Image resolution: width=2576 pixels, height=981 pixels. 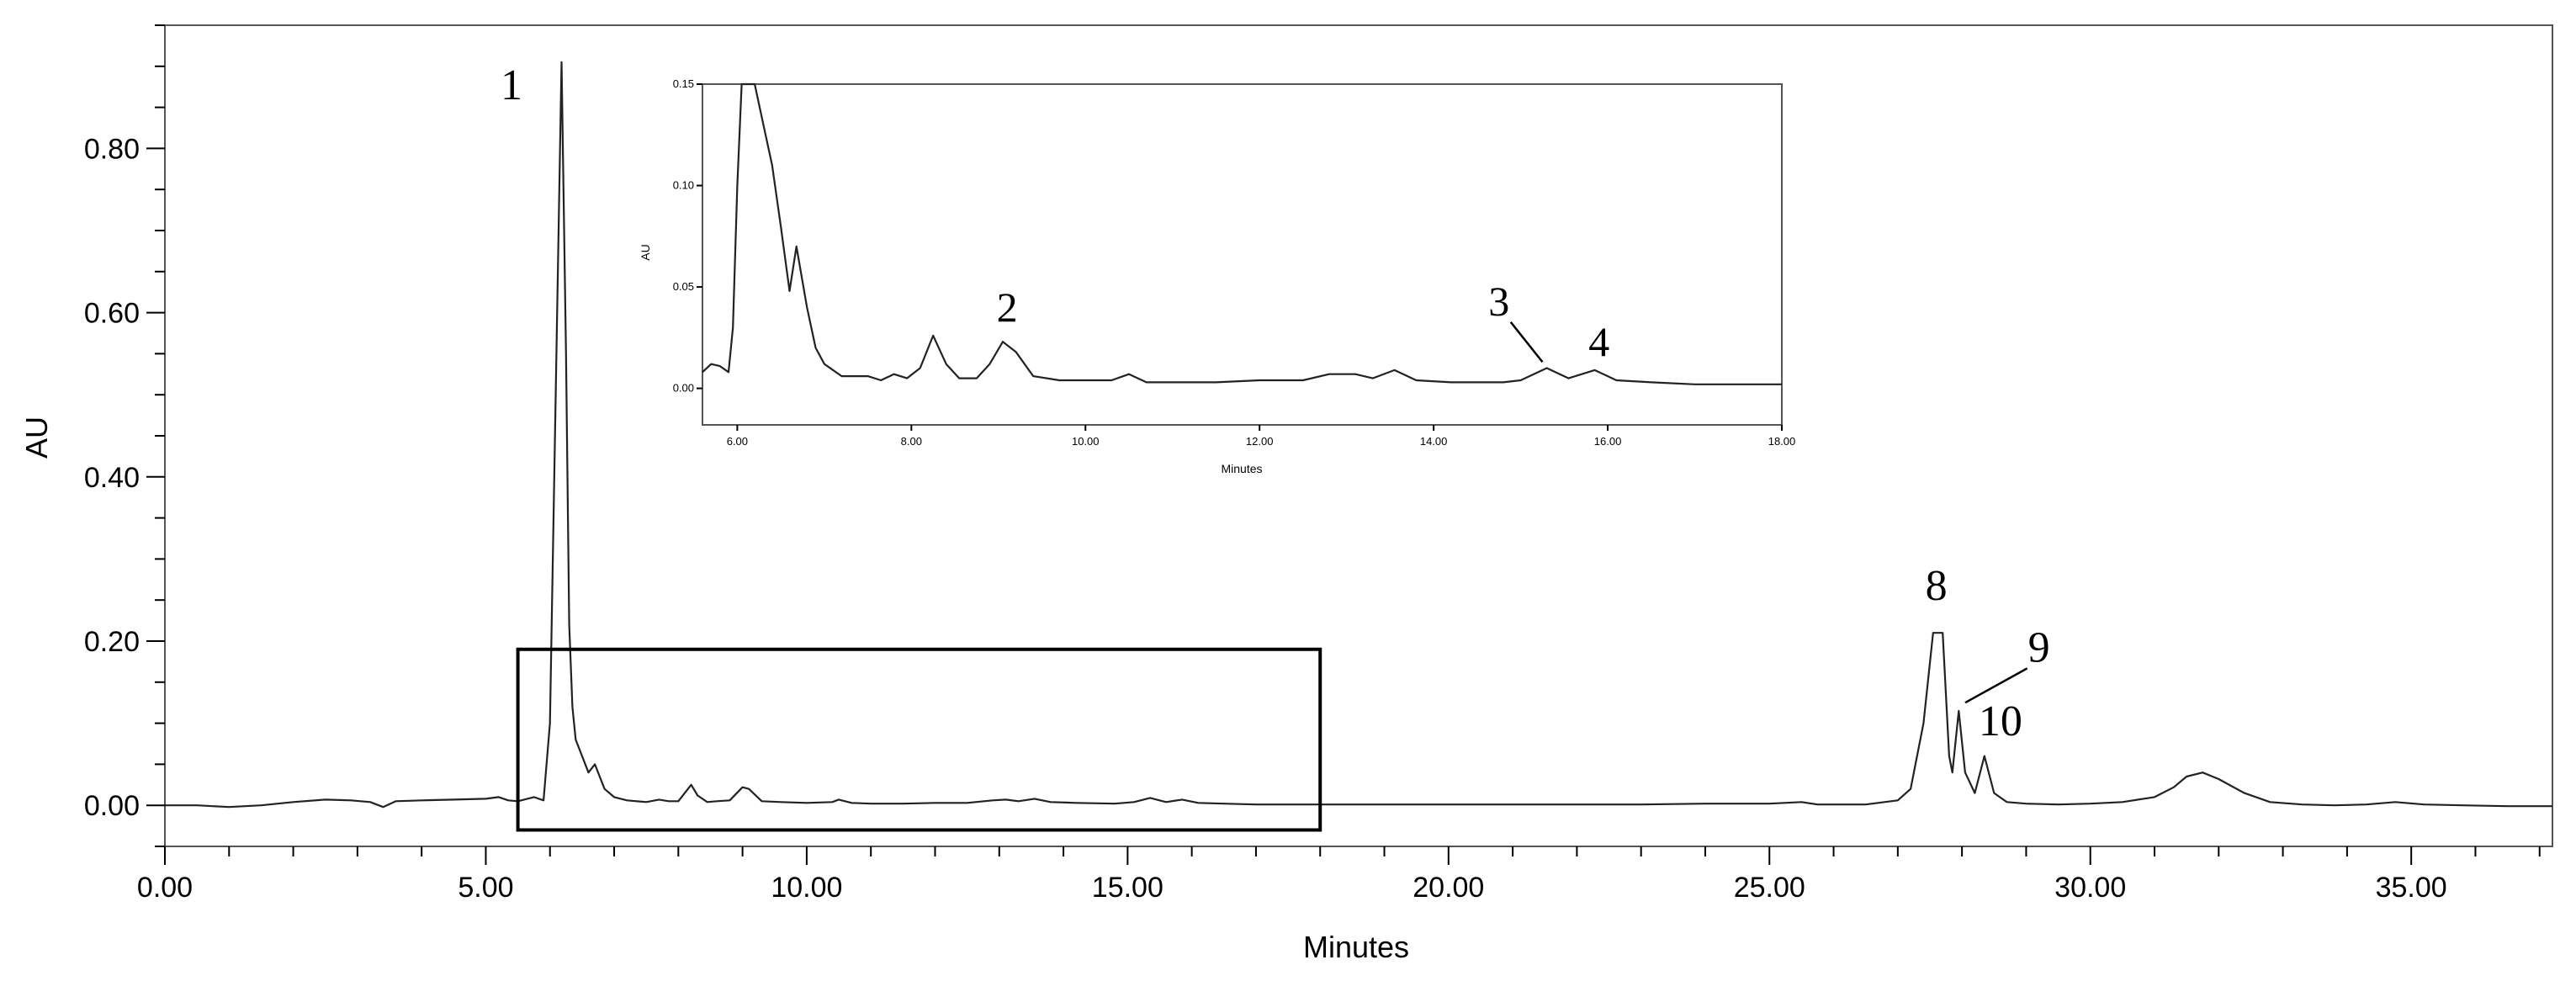 What do you see at coordinates (1241, 468) in the screenshot?
I see `inset-x-axis-title: Minutes` at bounding box center [1241, 468].